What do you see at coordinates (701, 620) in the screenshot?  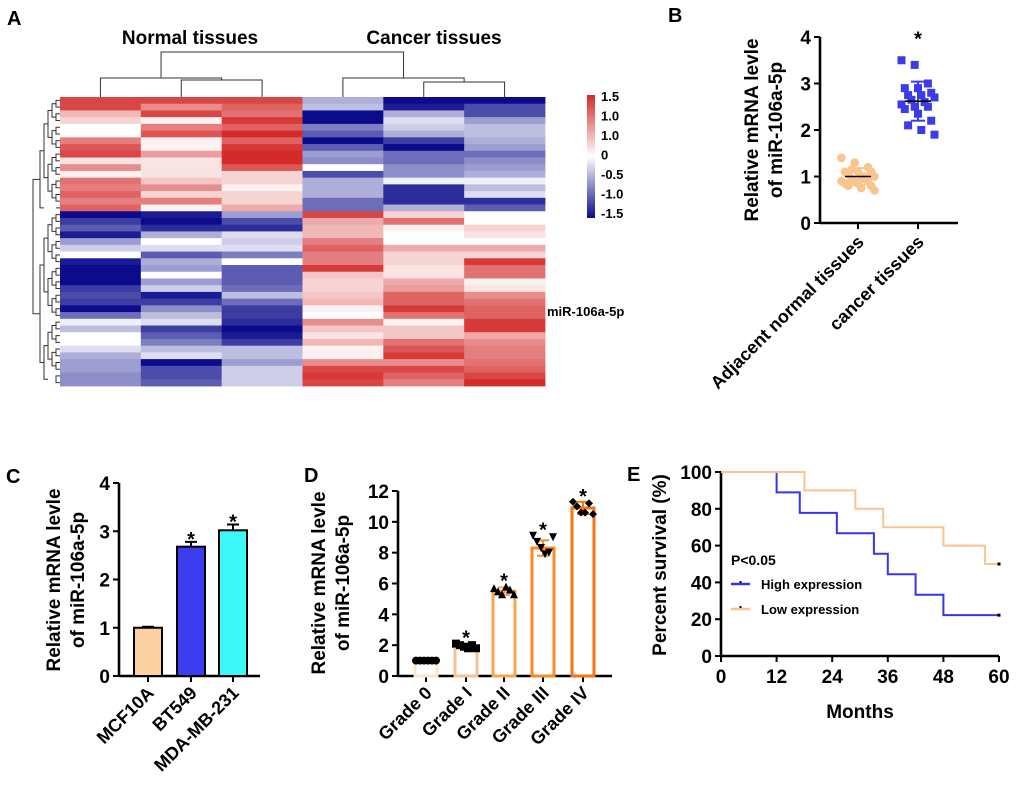 I see `y-tick-label: 20` at bounding box center [701, 620].